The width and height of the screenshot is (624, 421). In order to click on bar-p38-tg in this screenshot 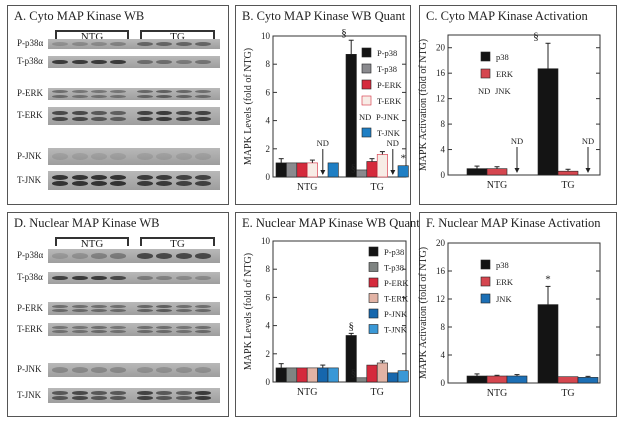, I will do `click(548, 122)`.